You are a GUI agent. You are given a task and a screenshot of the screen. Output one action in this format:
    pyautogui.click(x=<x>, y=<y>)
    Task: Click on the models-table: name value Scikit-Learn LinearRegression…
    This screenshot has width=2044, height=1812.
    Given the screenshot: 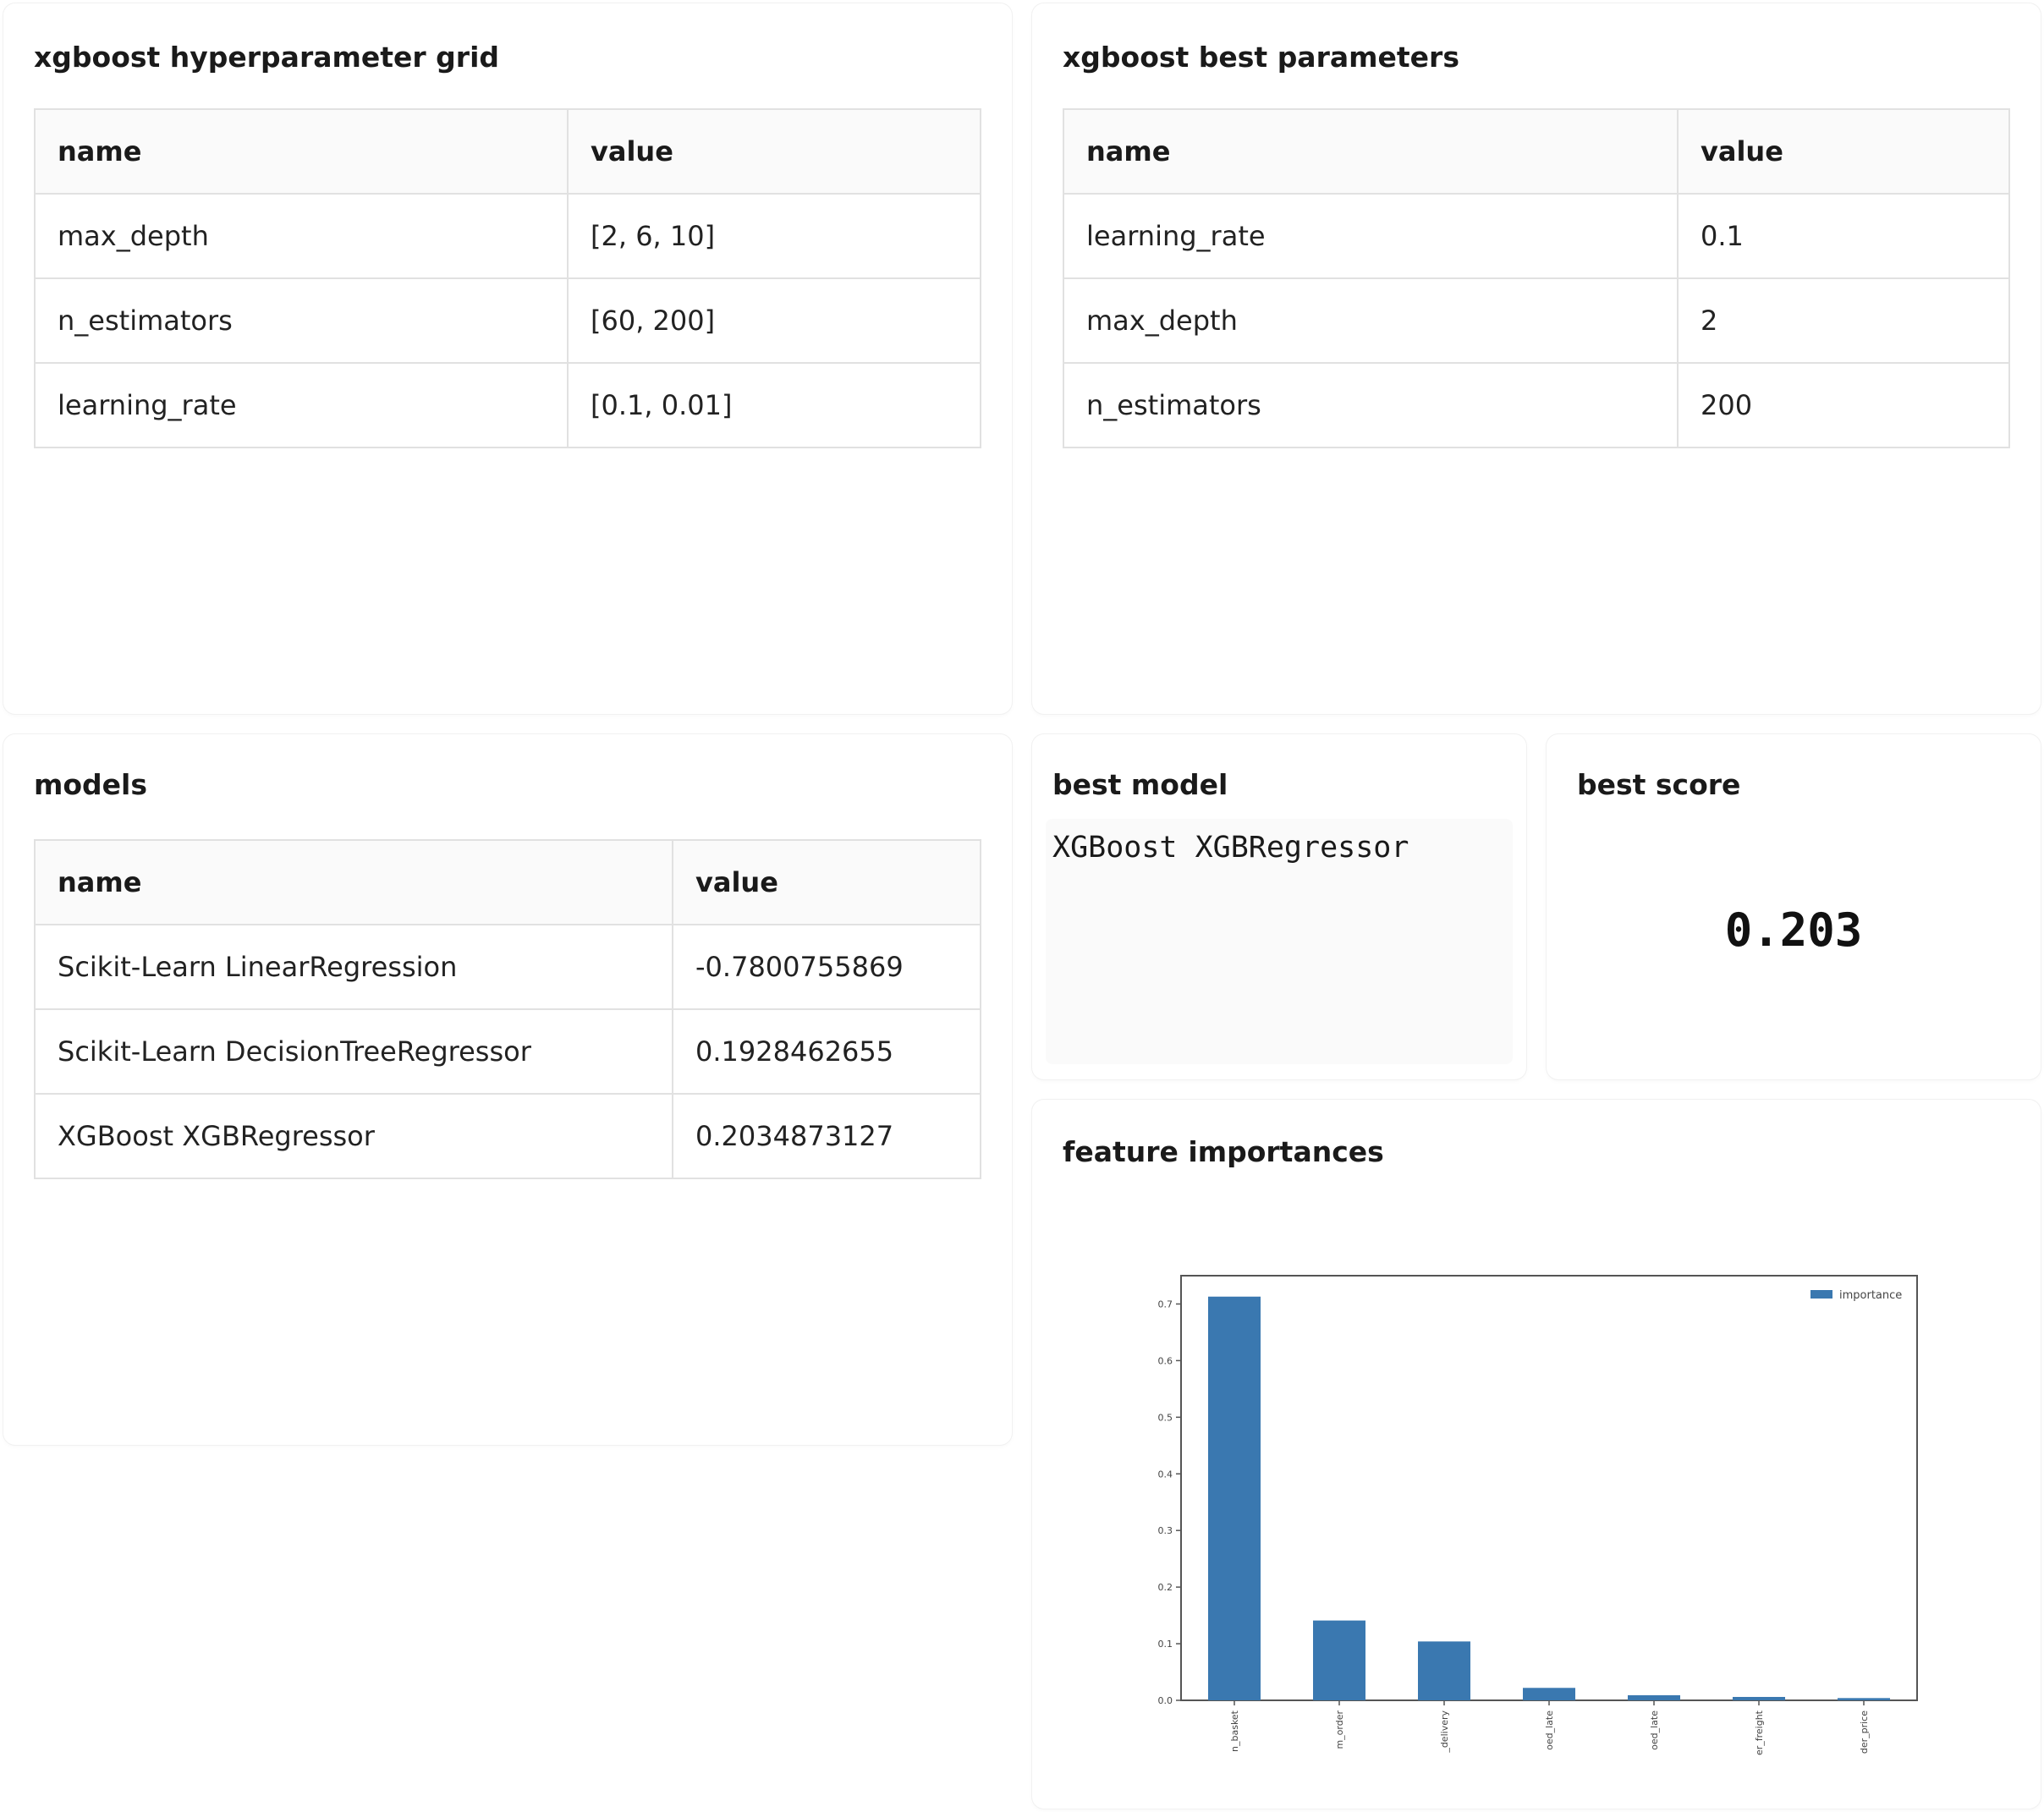 What is the action you would take?
    pyautogui.click(x=507, y=1009)
    